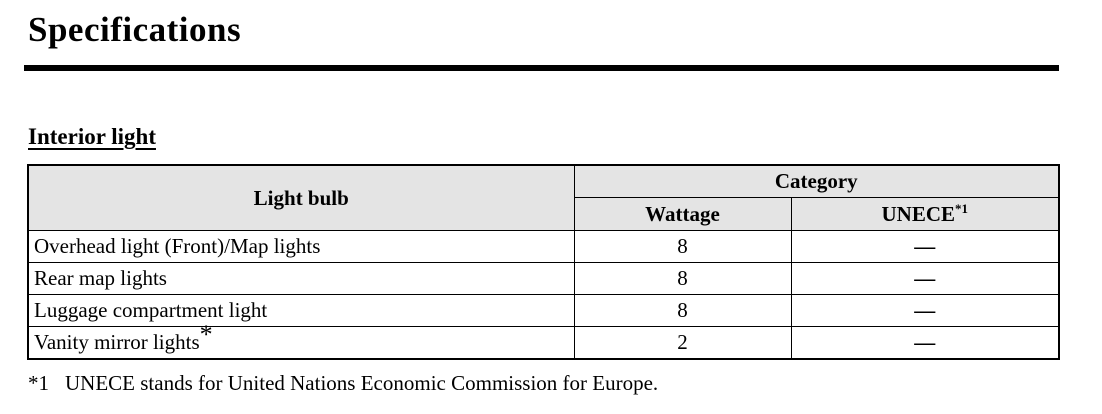  I want to click on bulb-name-cell: Luggage compartment light, so click(301, 311).